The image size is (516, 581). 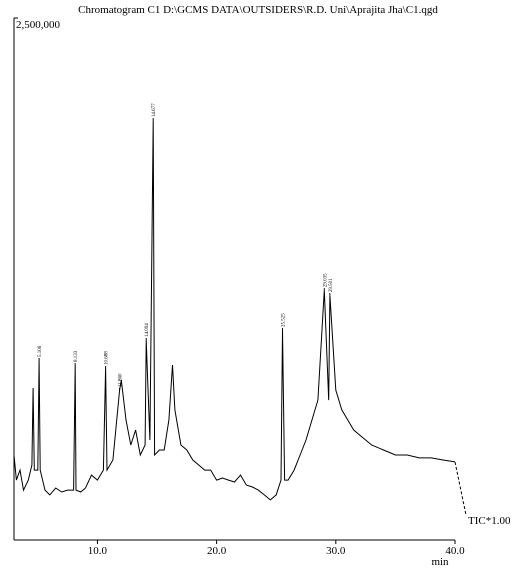 I want to click on peak-label: 25.525, so click(x=283, y=320).